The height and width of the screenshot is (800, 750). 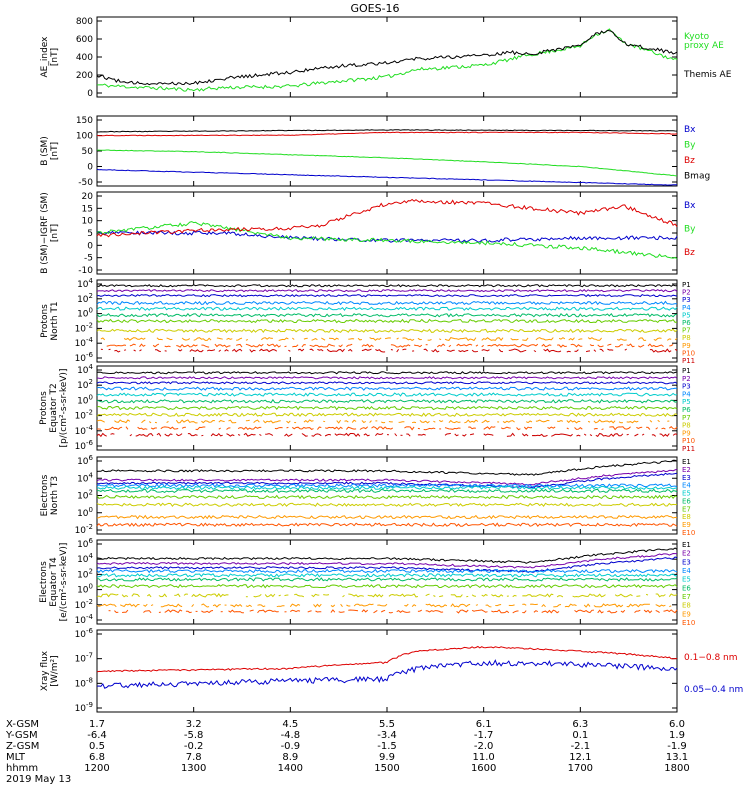 I want to click on trace-p11-pet2-seg23, so click(x=316, y=435).